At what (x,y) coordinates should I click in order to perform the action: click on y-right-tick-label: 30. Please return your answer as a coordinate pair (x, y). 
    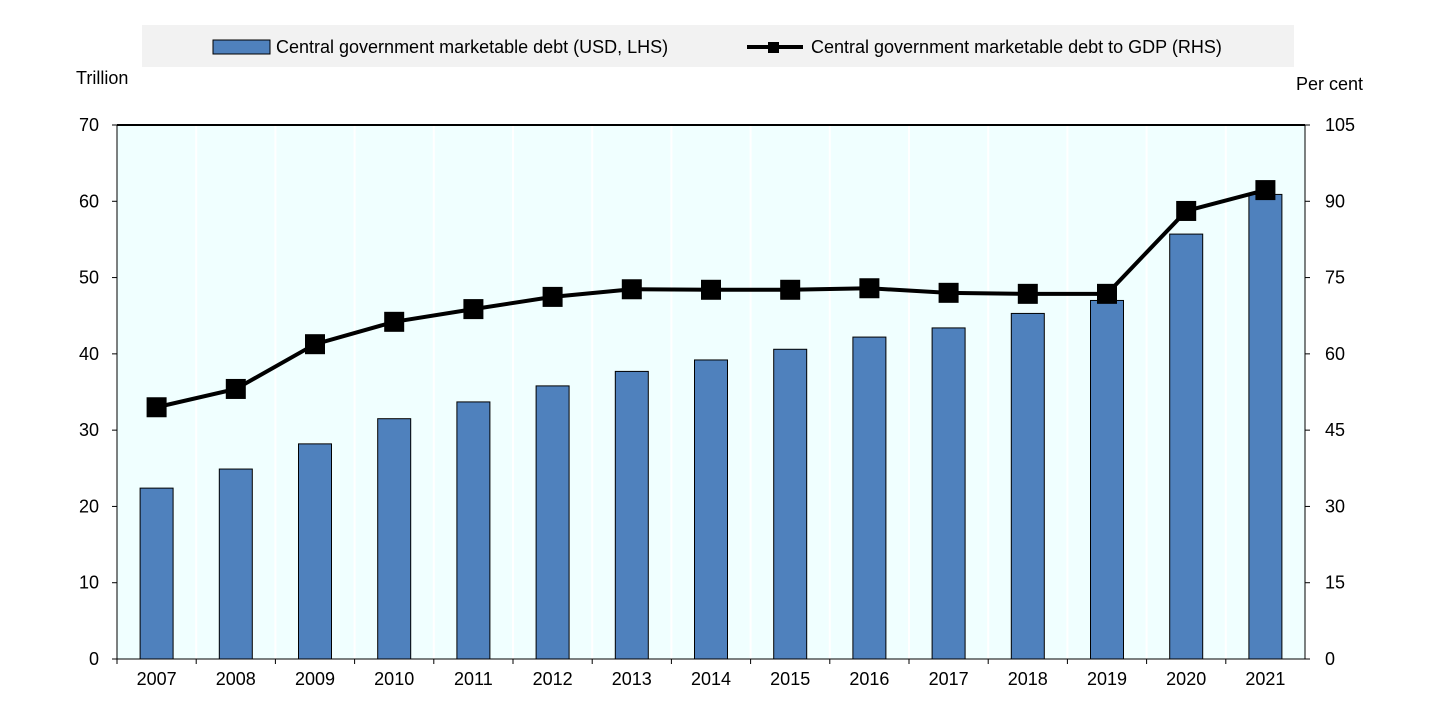
    Looking at the image, I should click on (1335, 506).